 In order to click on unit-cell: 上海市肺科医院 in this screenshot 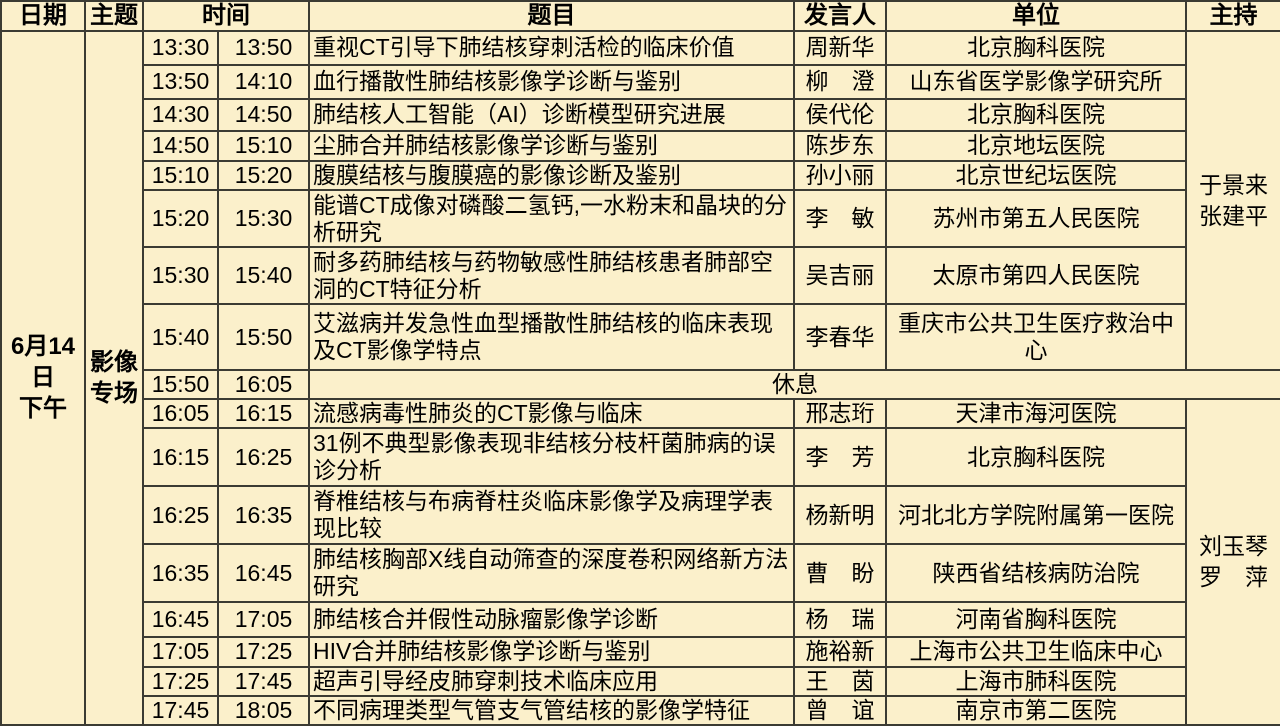, I will do `click(1036, 681)`.